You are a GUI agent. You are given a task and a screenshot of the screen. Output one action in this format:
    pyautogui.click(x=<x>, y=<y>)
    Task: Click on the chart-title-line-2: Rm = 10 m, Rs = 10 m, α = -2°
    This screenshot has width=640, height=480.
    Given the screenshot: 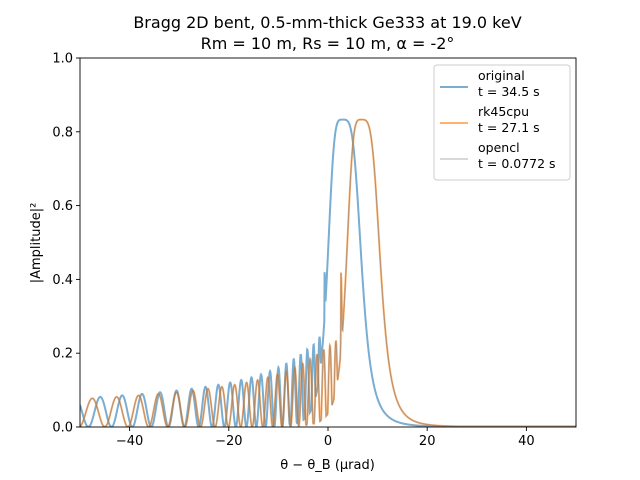 What is the action you would take?
    pyautogui.click(x=328, y=43)
    